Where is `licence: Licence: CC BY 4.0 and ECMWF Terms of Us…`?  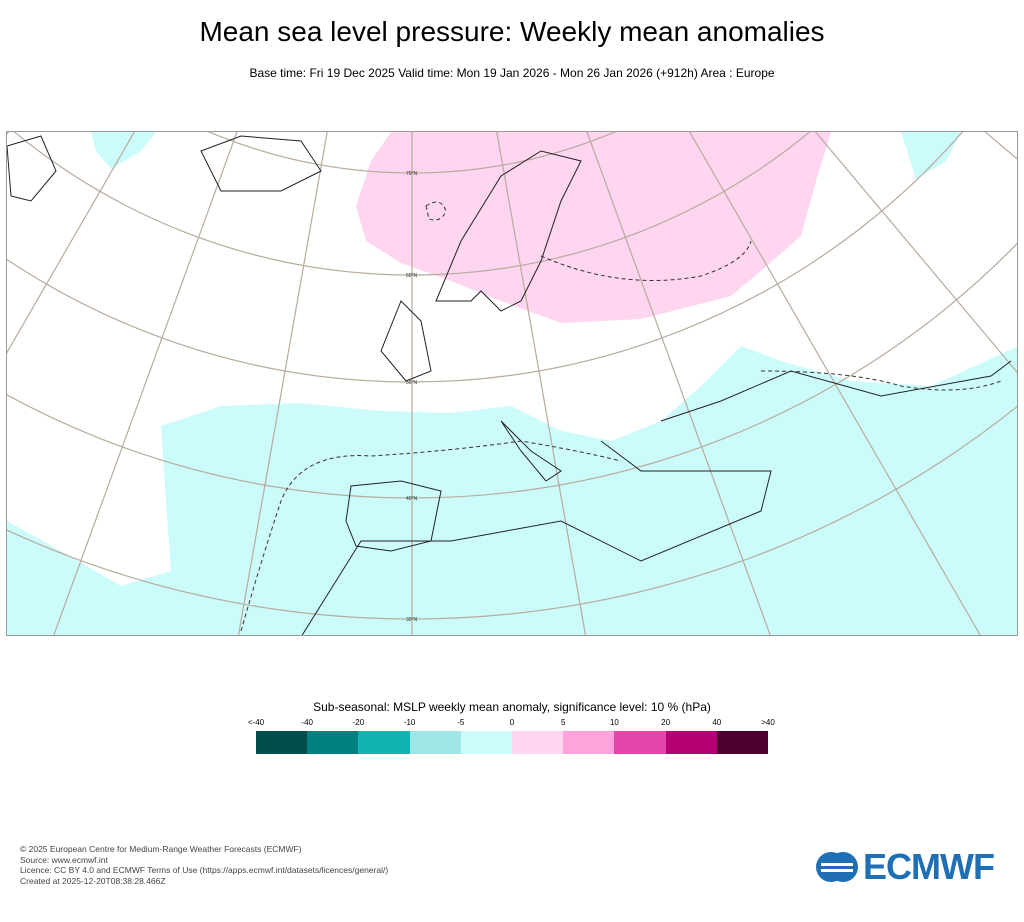
licence: Licence: CC BY 4.0 and ECMWF Terms of Us… is located at coordinates (204, 870).